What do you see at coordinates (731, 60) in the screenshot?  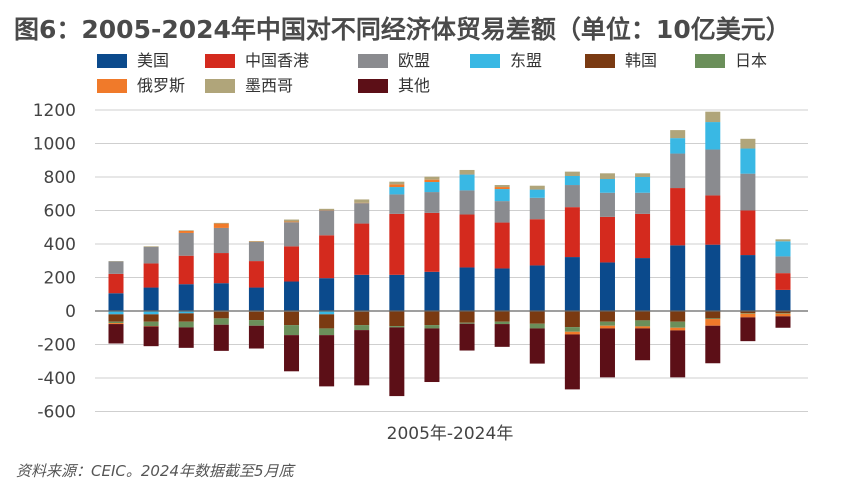 I see `legend-item: 日本` at bounding box center [731, 60].